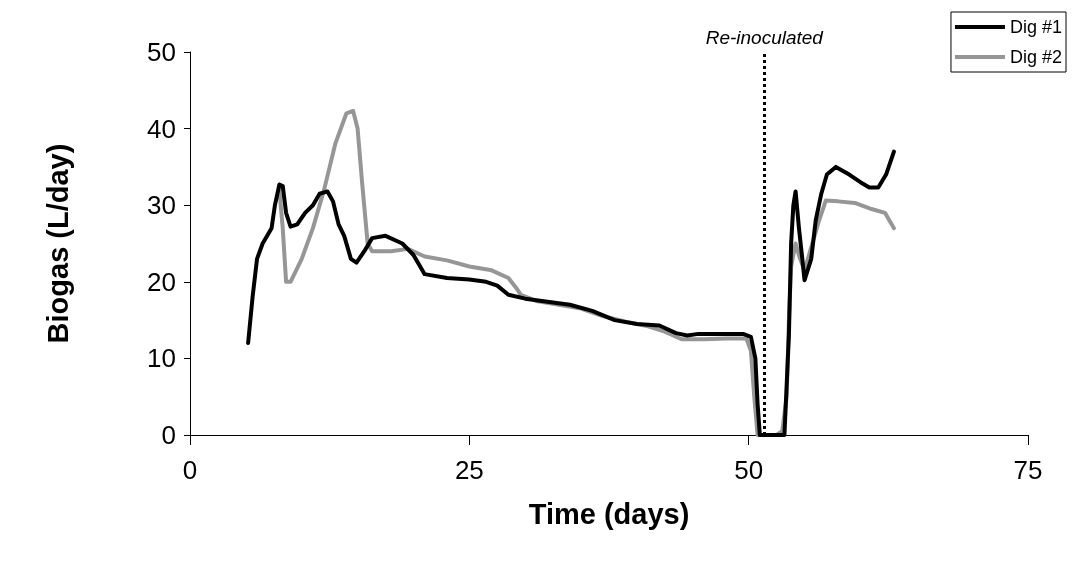 The image size is (1078, 584). I want to click on x-tick-label: 75, so click(1028, 470).